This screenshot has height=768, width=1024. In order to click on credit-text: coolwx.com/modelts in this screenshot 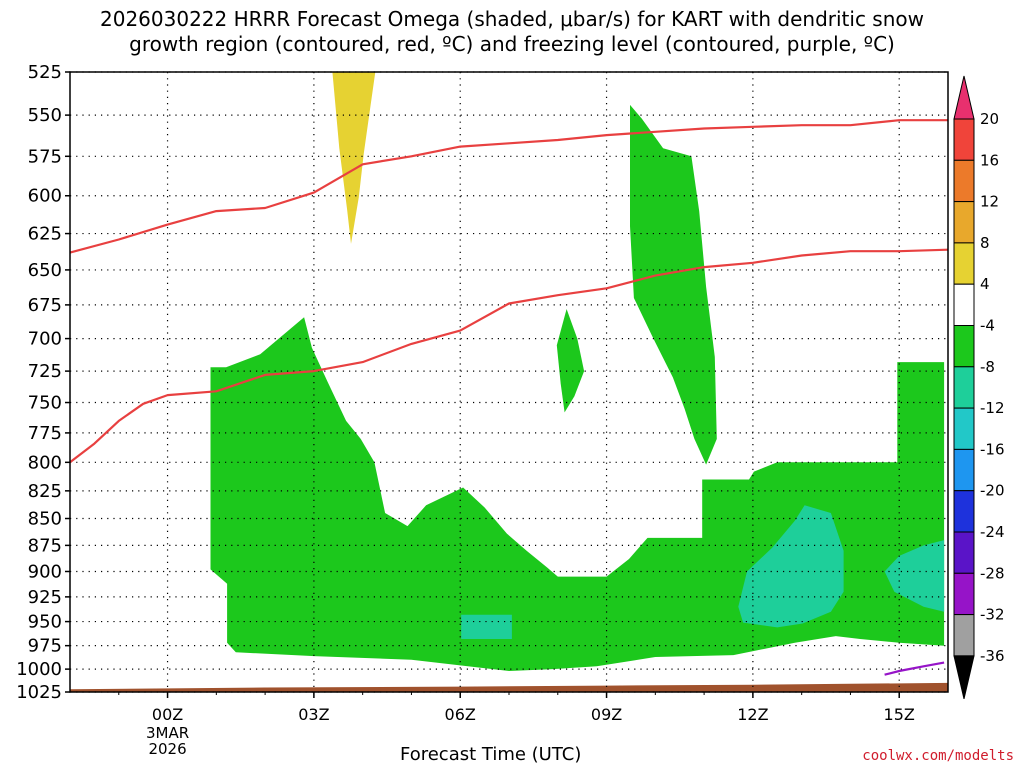, I will do `click(938, 756)`.